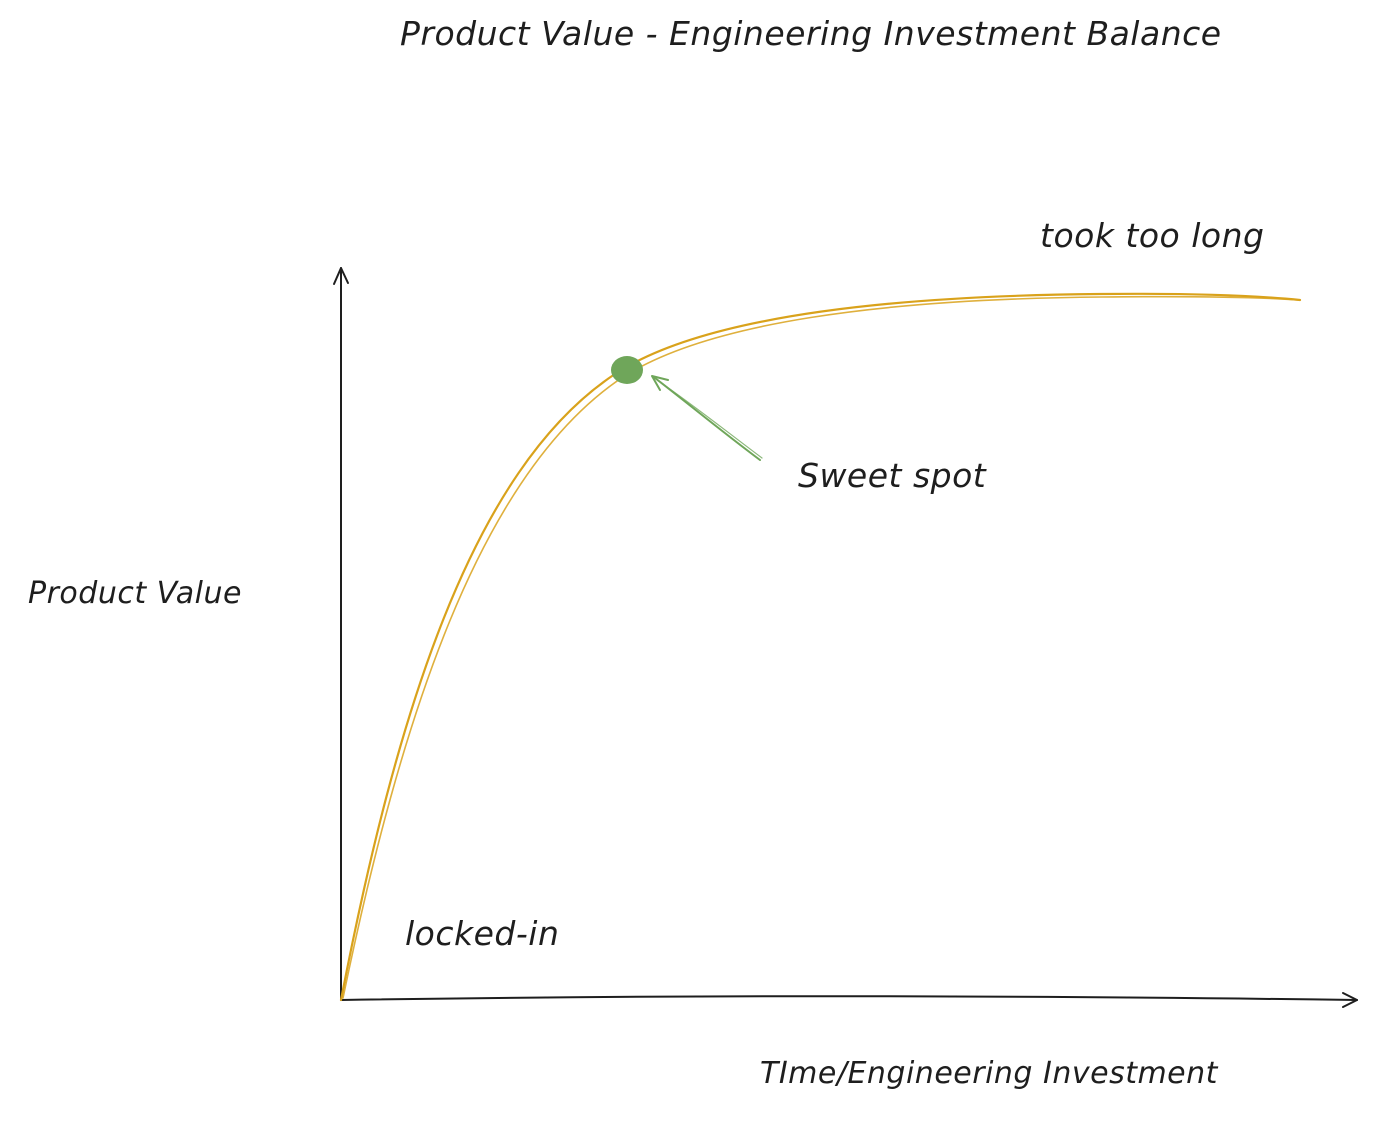 The width and height of the screenshot is (1378, 1124). What do you see at coordinates (341, 634) in the screenshot?
I see `y-axis` at bounding box center [341, 634].